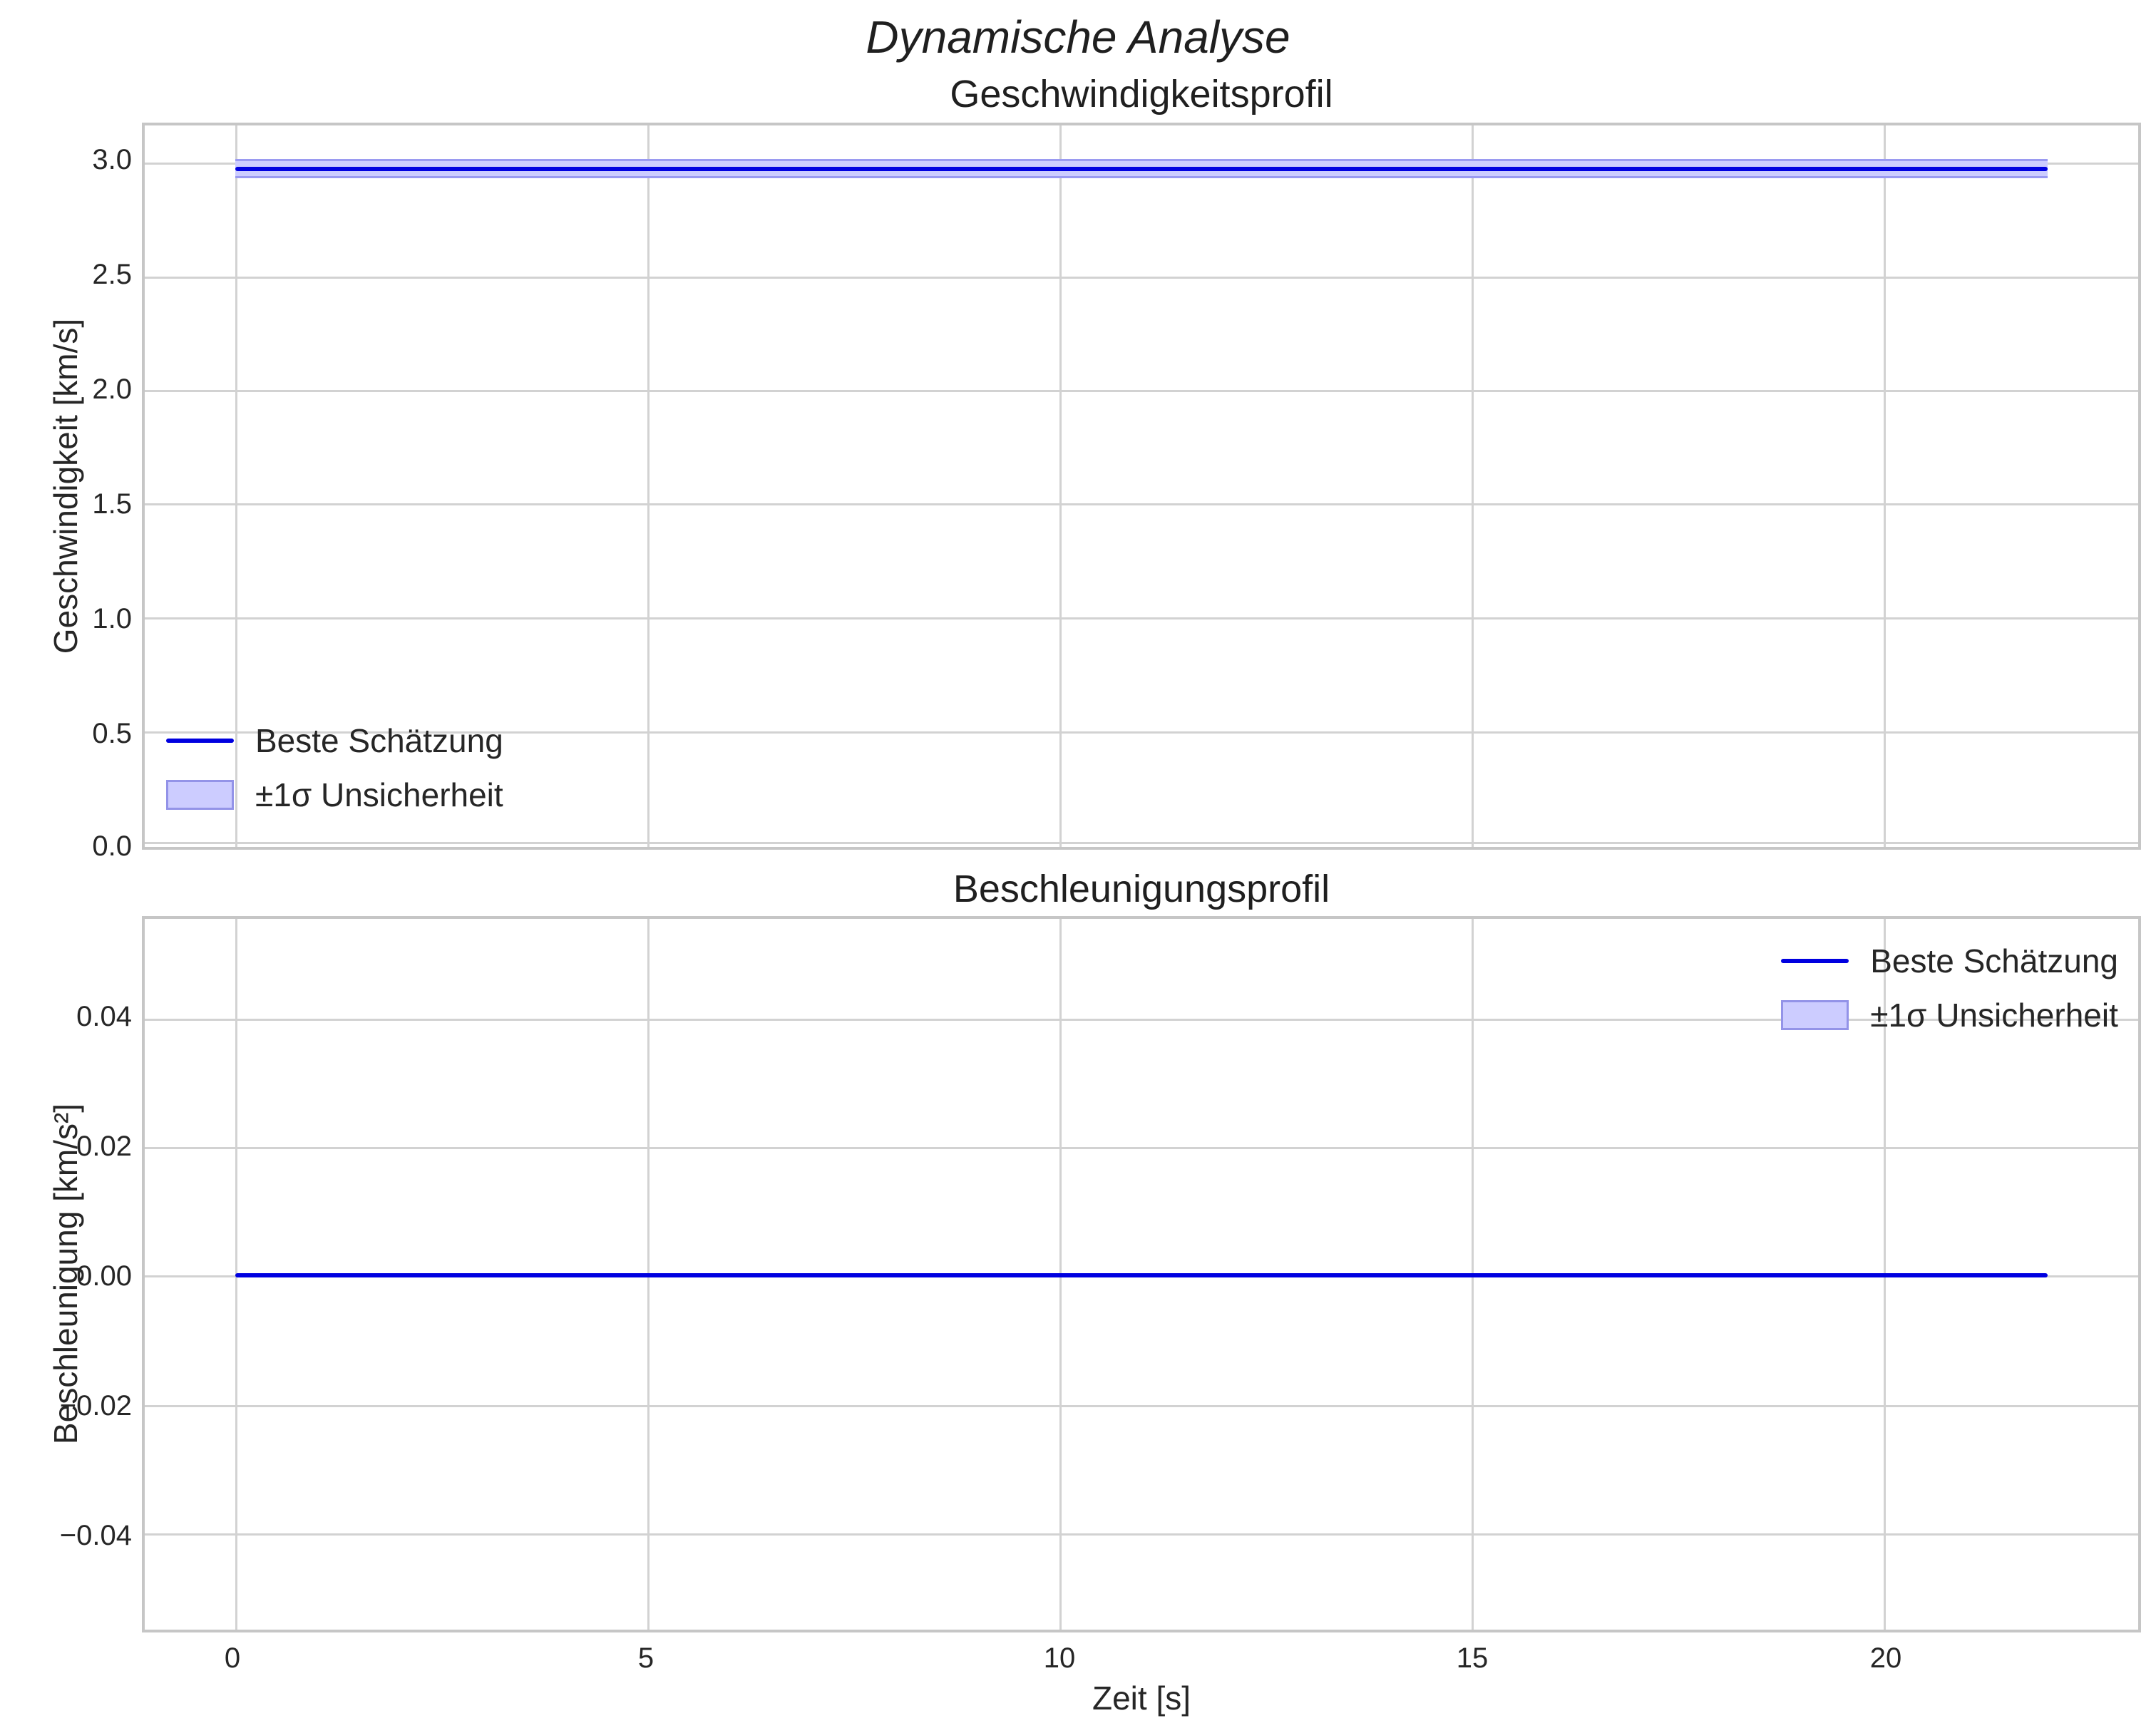 This screenshot has height=1728, width=2156. What do you see at coordinates (112, 159) in the screenshot?
I see `ytick-velocity: 3.0` at bounding box center [112, 159].